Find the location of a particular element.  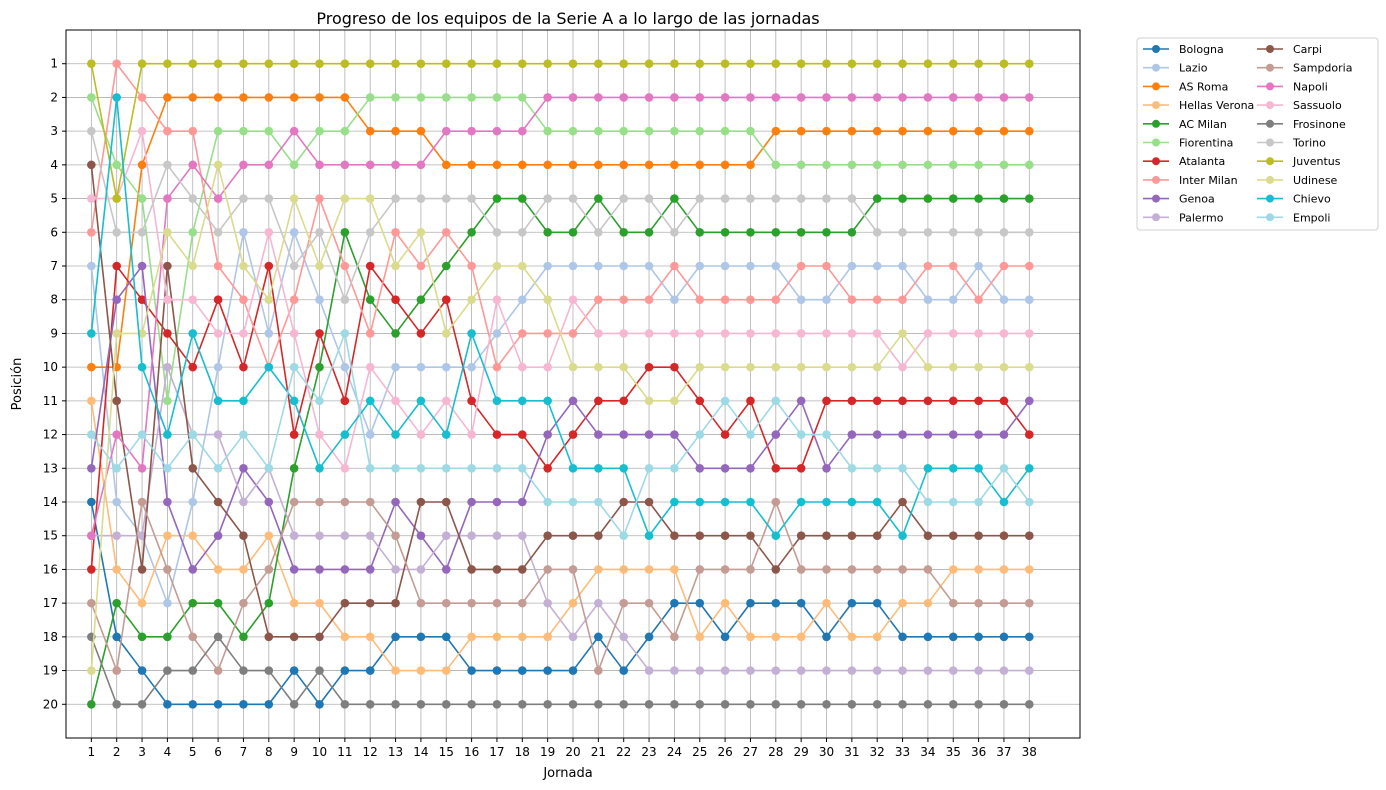

x-tick-label: 17 is located at coordinates (496, 752).